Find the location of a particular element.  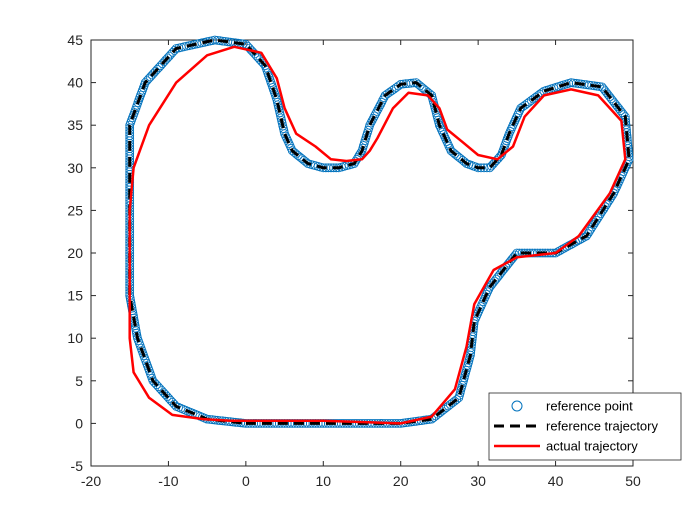

x-tick-label: 30 is located at coordinates (478, 481).